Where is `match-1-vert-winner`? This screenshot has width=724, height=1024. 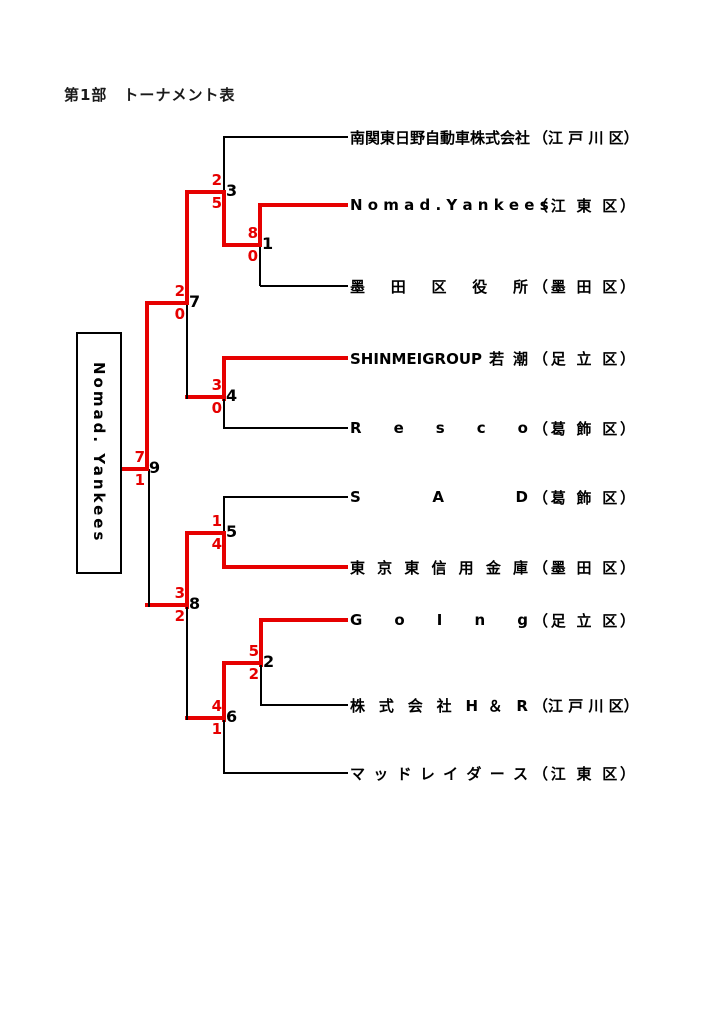
match-1-vert-winner is located at coordinates (260, 225).